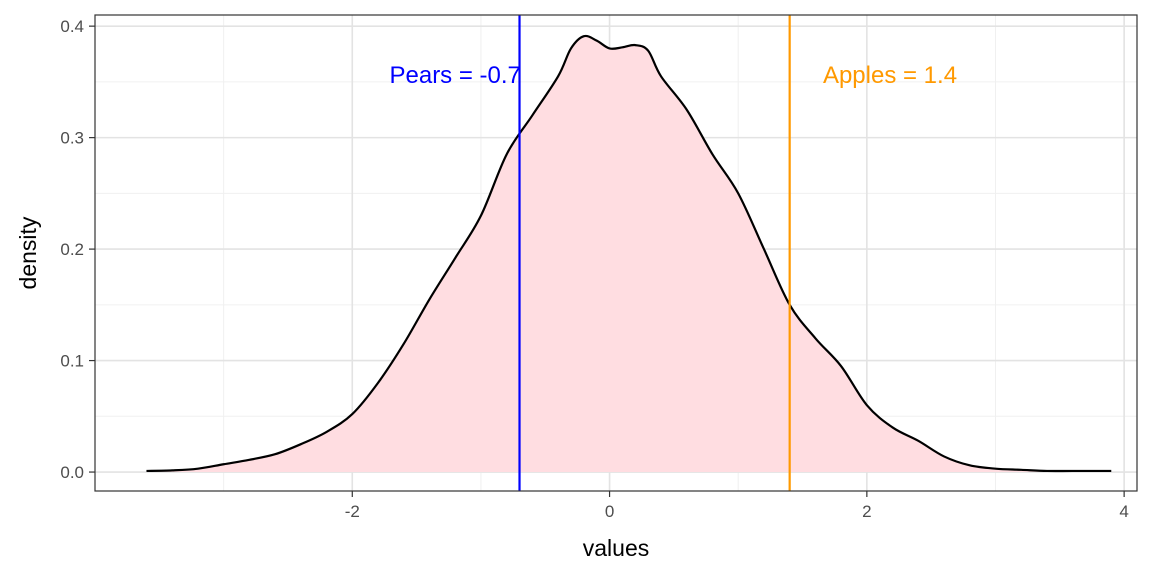  I want to click on x-axis-title: values, so click(616, 548).